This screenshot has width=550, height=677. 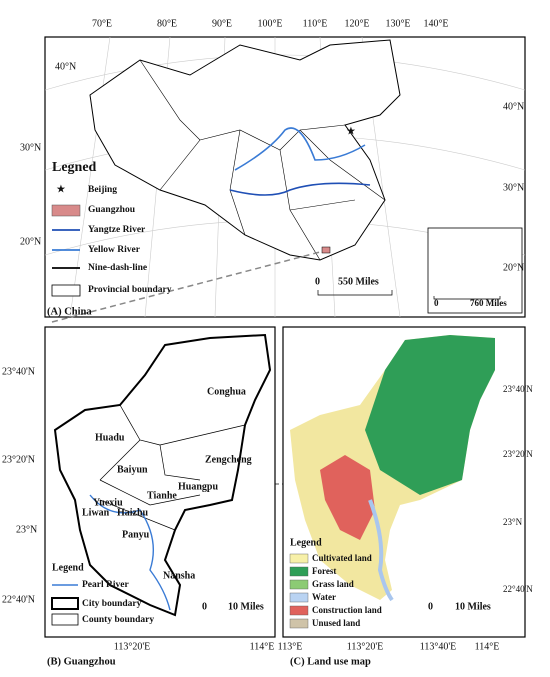 What do you see at coordinates (226, 391) in the screenshot?
I see `district-label: Conghua` at bounding box center [226, 391].